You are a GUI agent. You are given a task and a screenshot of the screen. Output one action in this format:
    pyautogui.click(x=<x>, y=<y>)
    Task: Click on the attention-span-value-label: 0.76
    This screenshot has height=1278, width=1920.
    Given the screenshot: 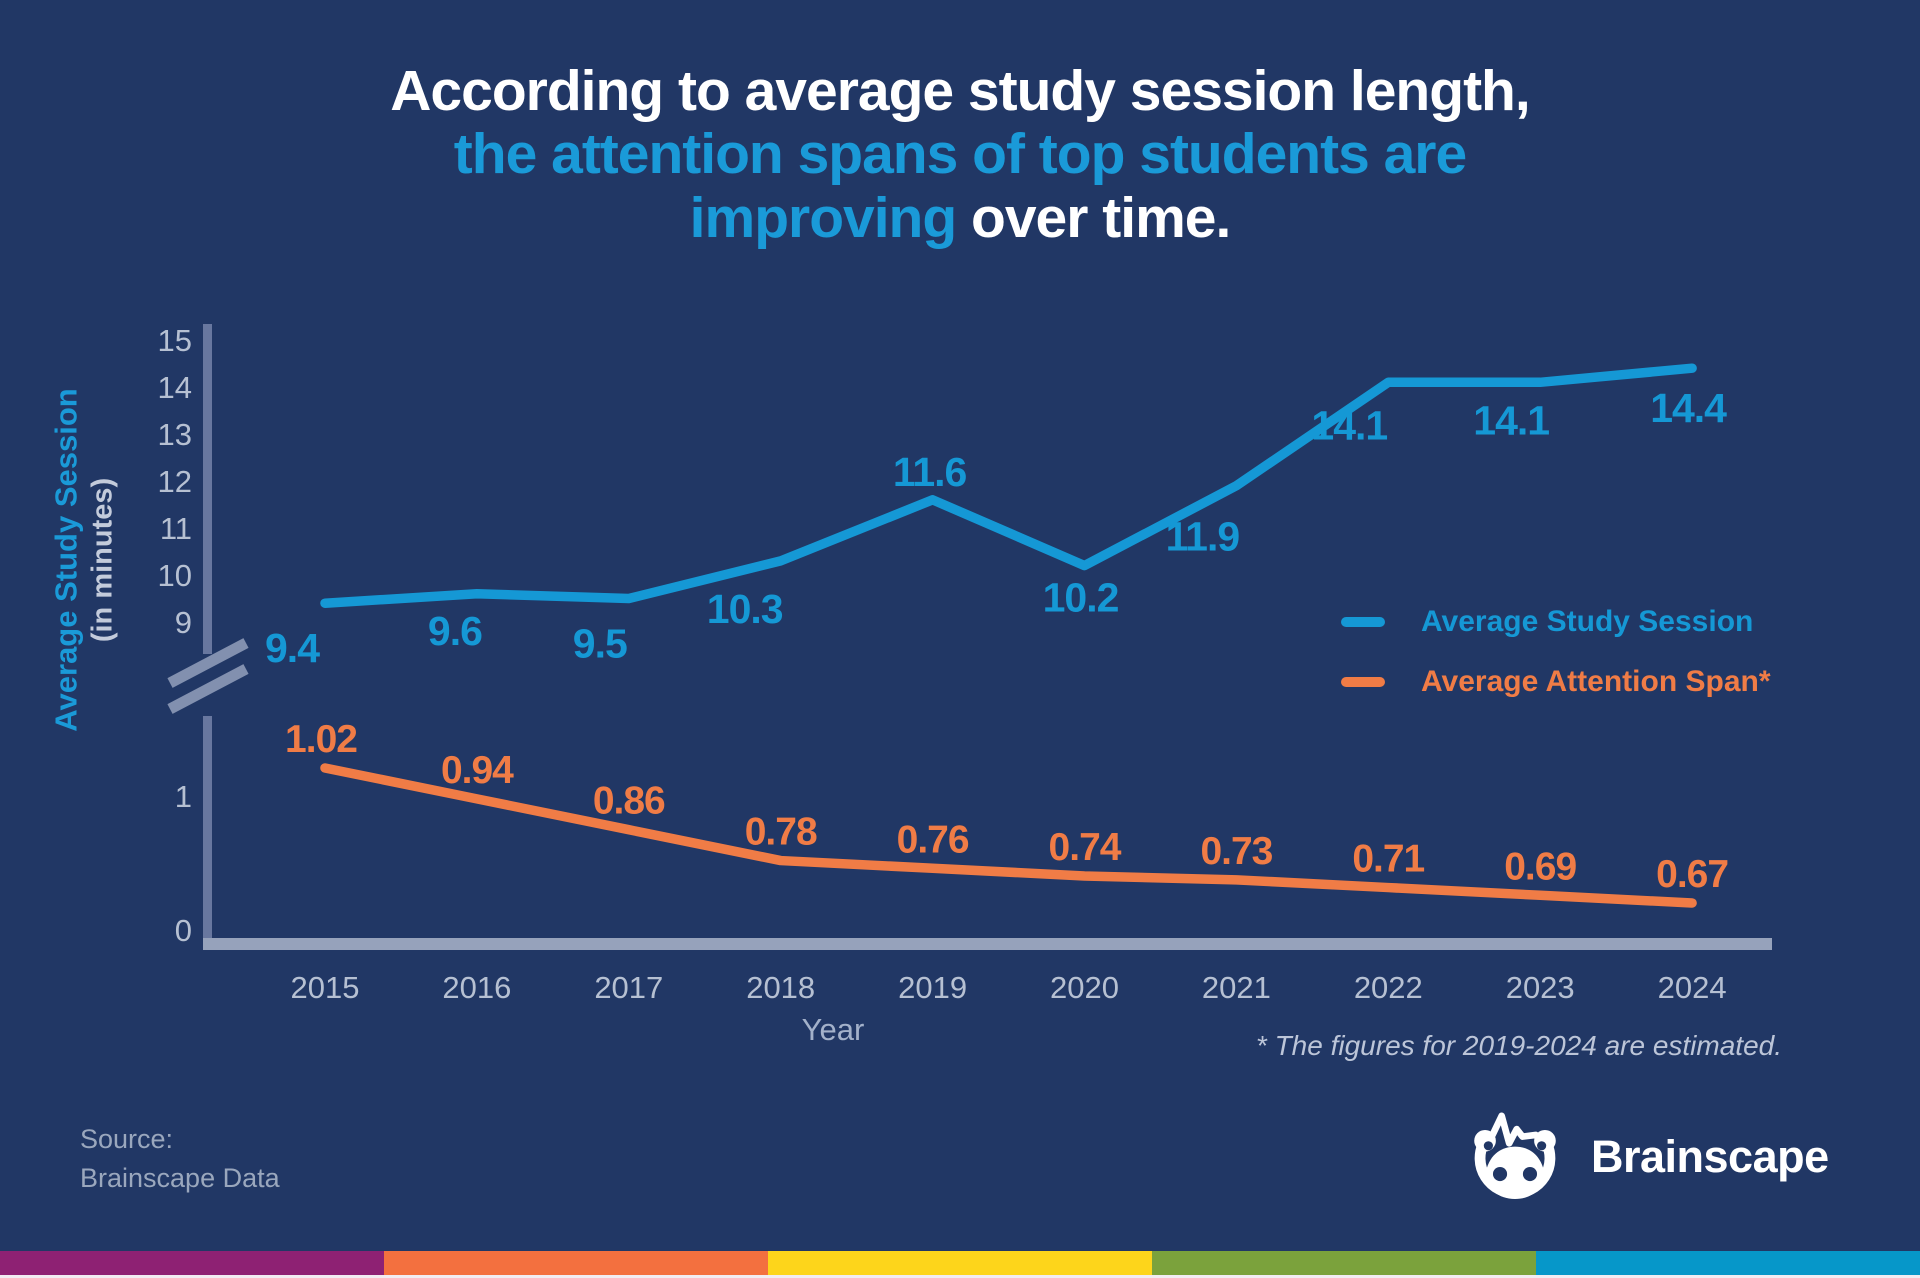 What is the action you would take?
    pyautogui.click(x=933, y=839)
    